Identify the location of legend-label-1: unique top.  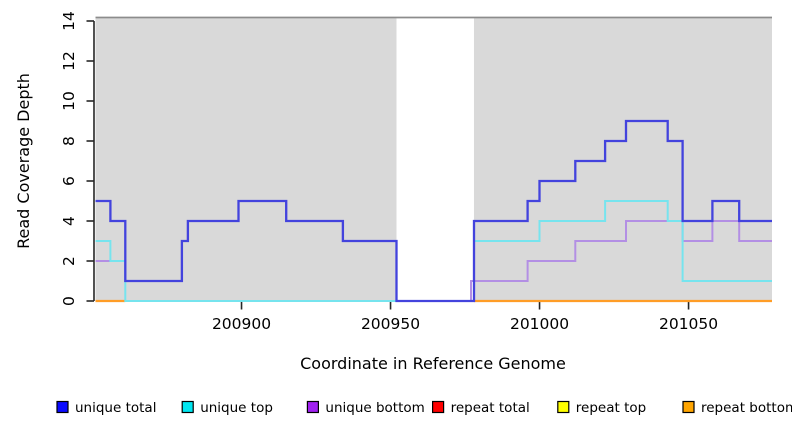
(236, 408).